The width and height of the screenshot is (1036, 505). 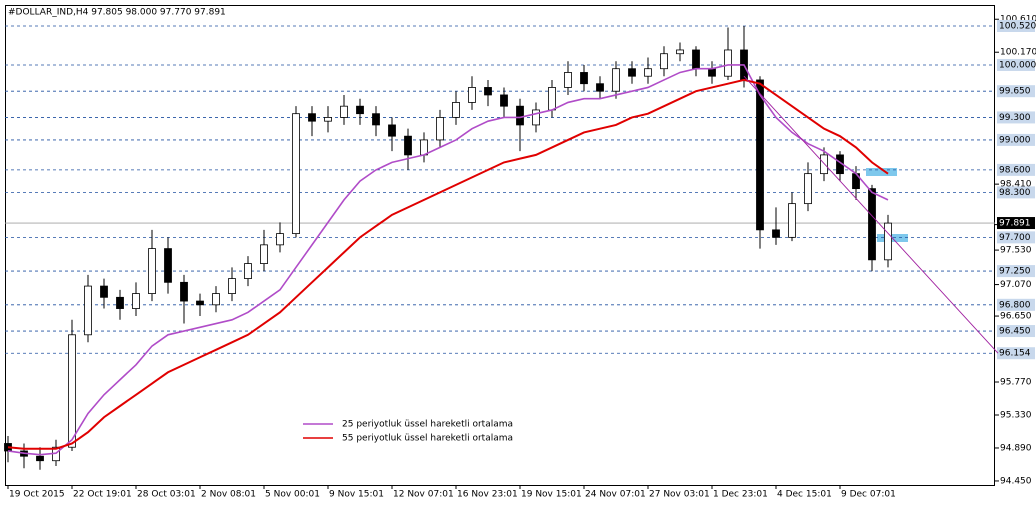 I want to click on y-tick-label: 97.070, so click(x=1016, y=285).